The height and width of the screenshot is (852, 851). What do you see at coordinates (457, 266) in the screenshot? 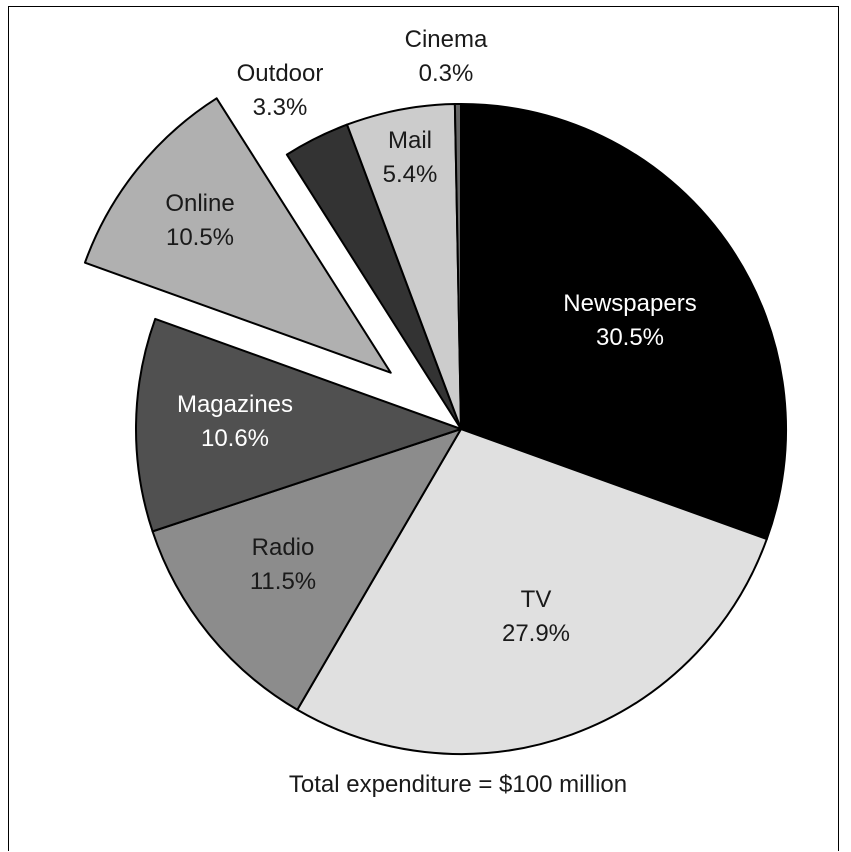
I see `slice-cinema` at bounding box center [457, 266].